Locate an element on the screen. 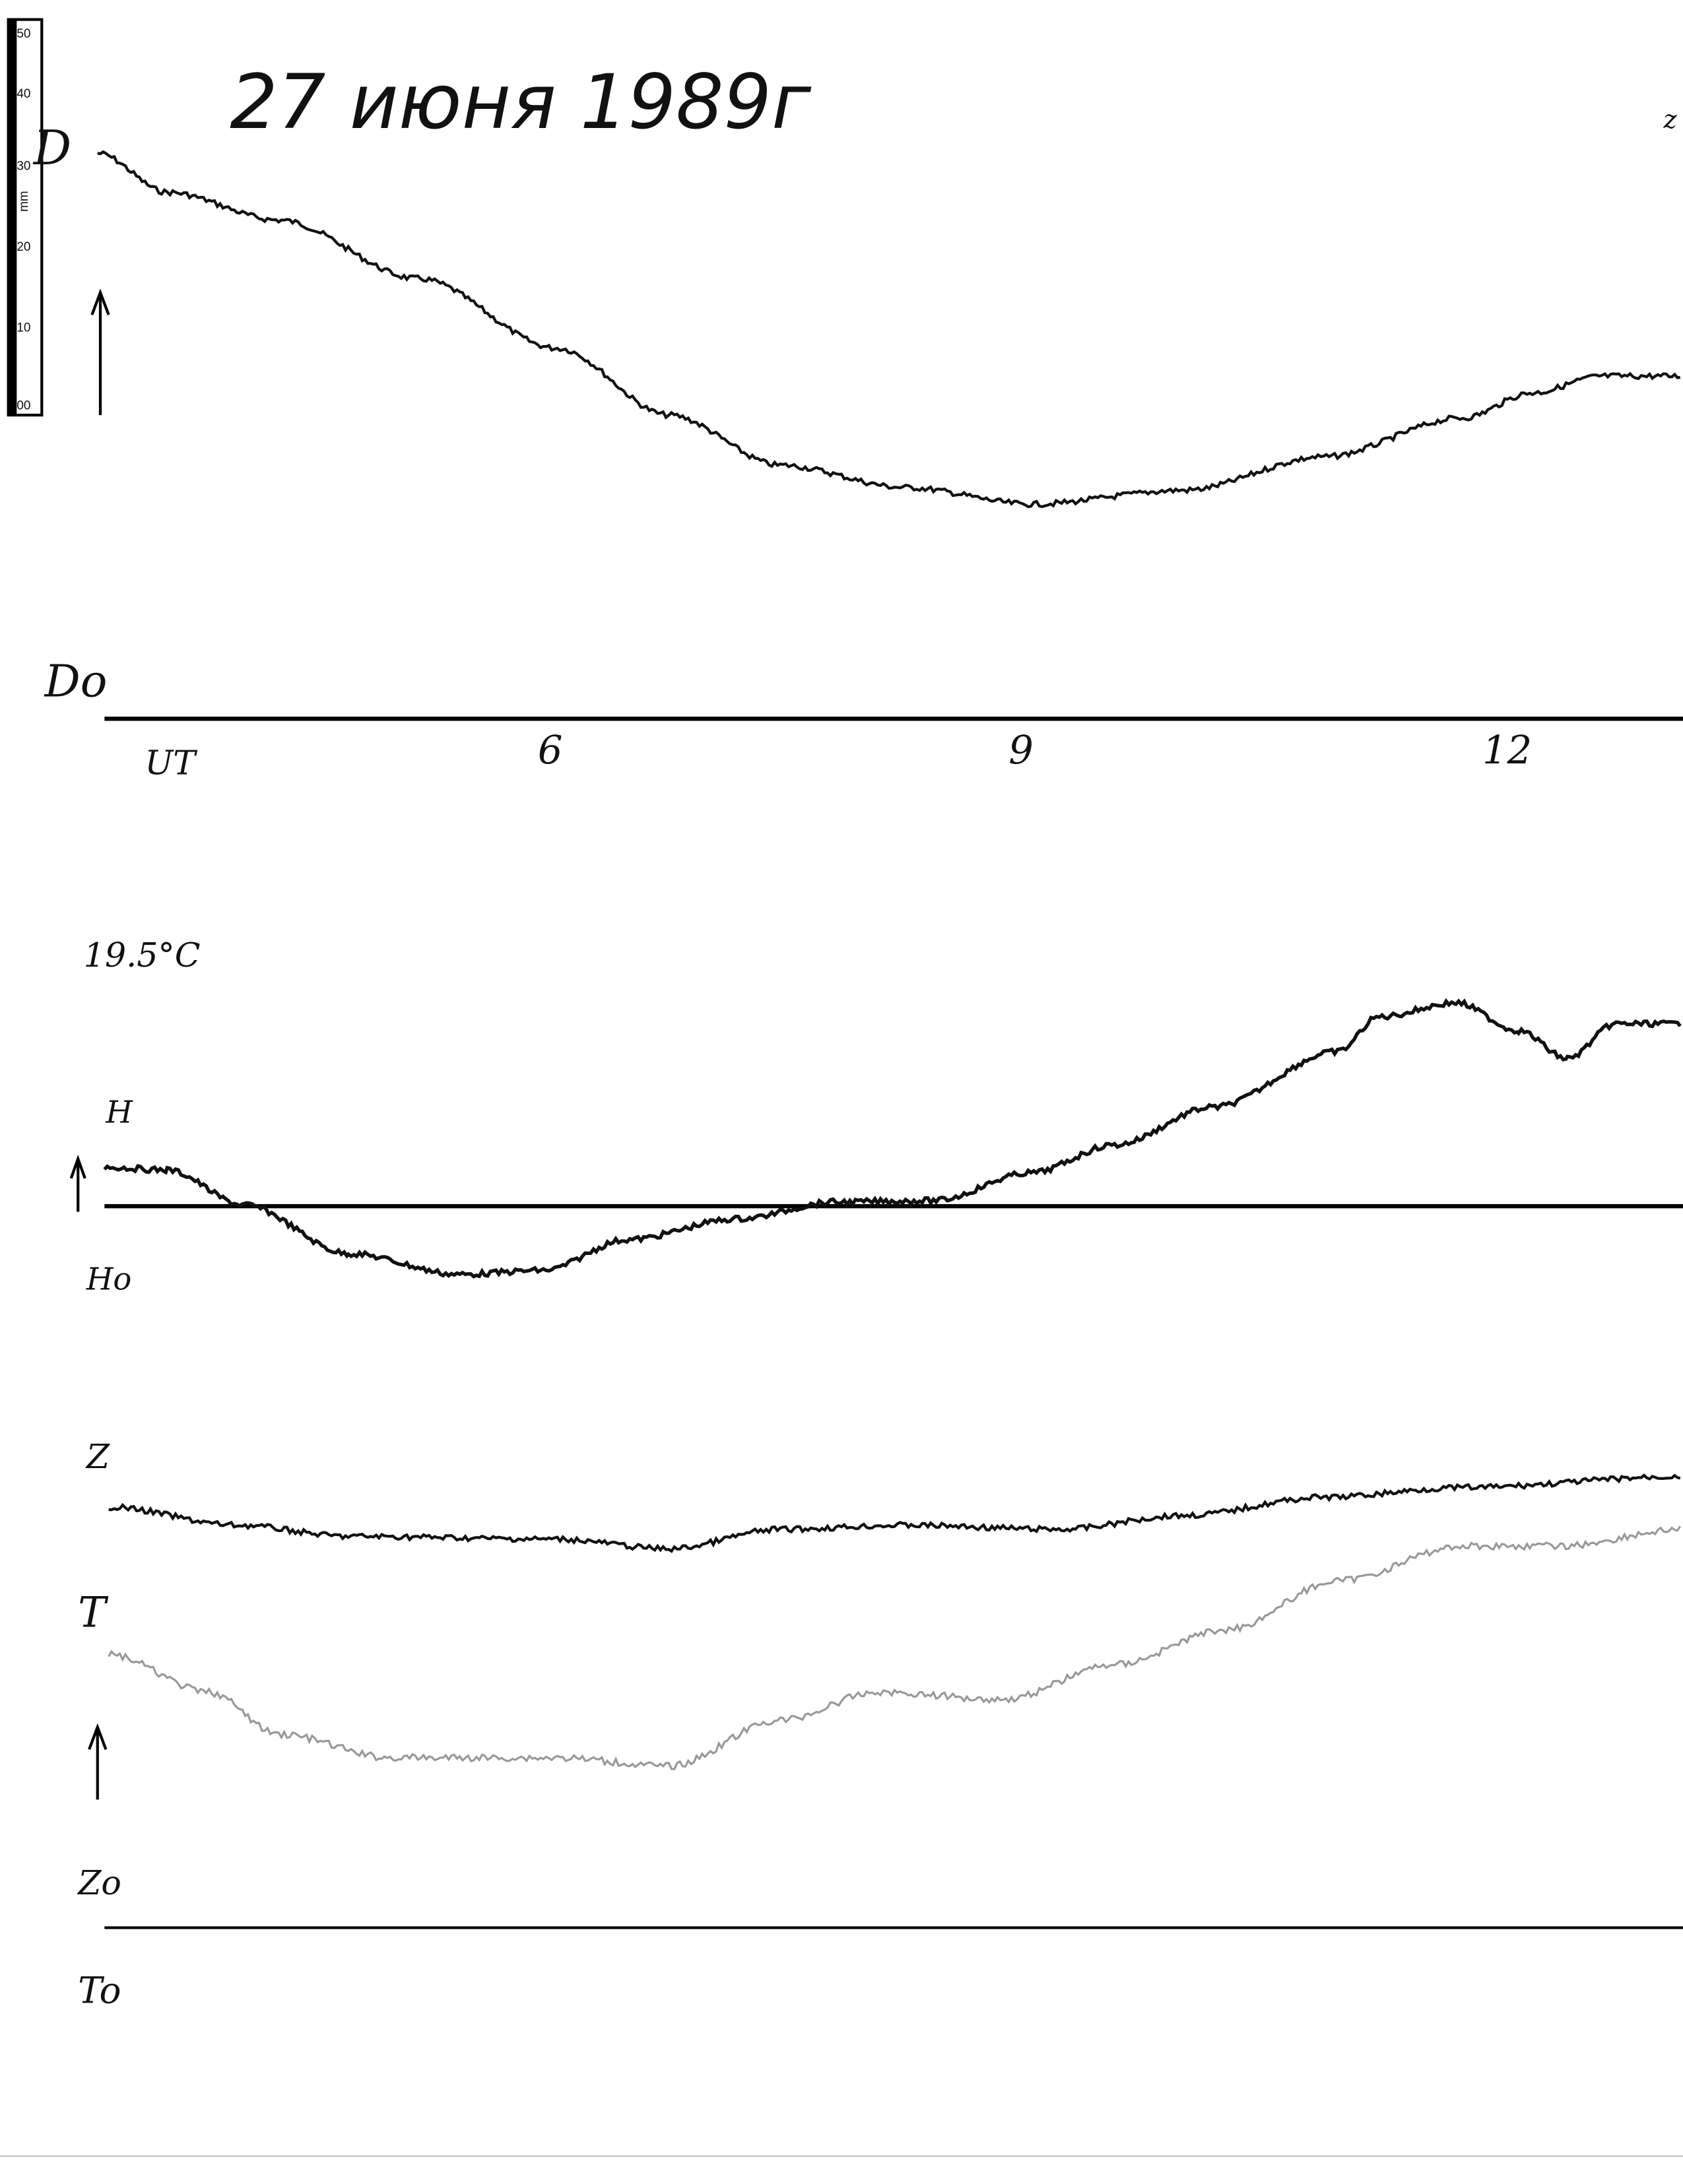 This screenshot has width=1683, height=2184. ruler-tick: 20 is located at coordinates (23, 247).